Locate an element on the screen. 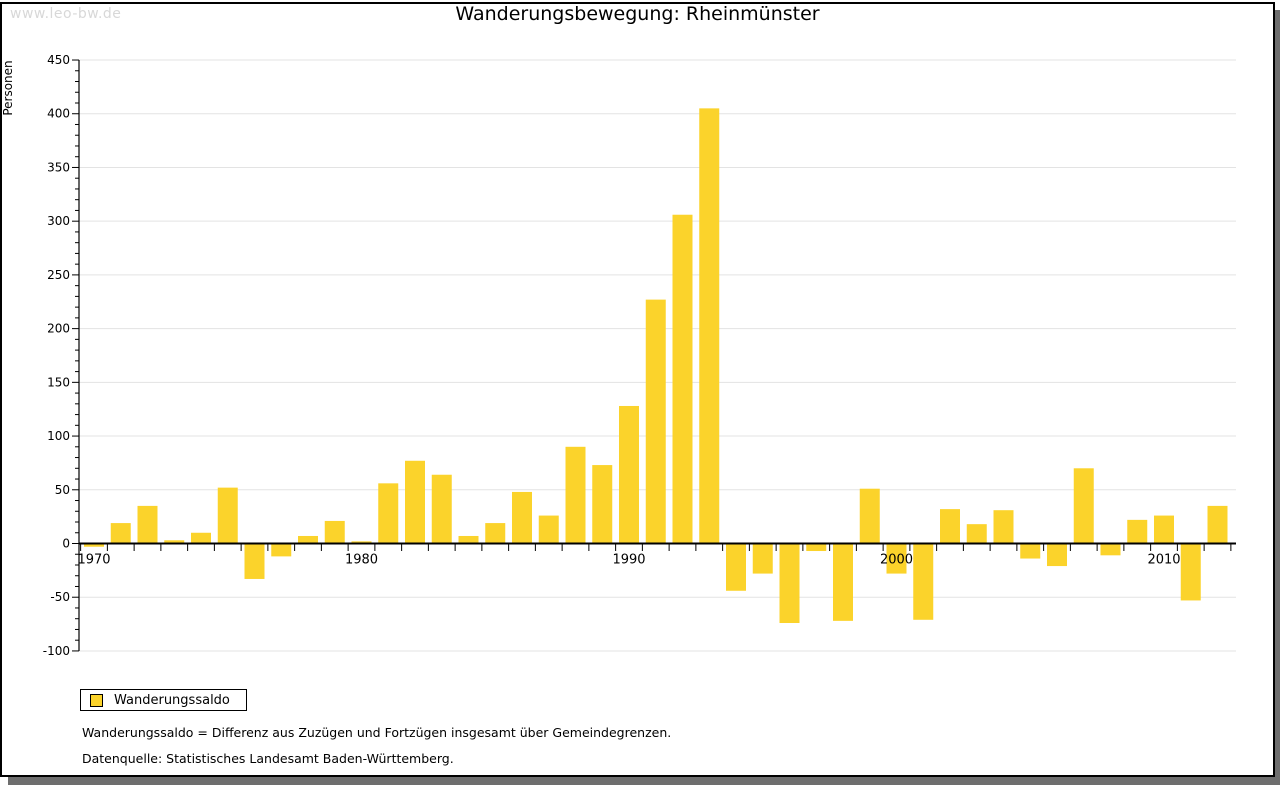 The width and height of the screenshot is (1280, 791). bar-1994 is located at coordinates (736, 567).